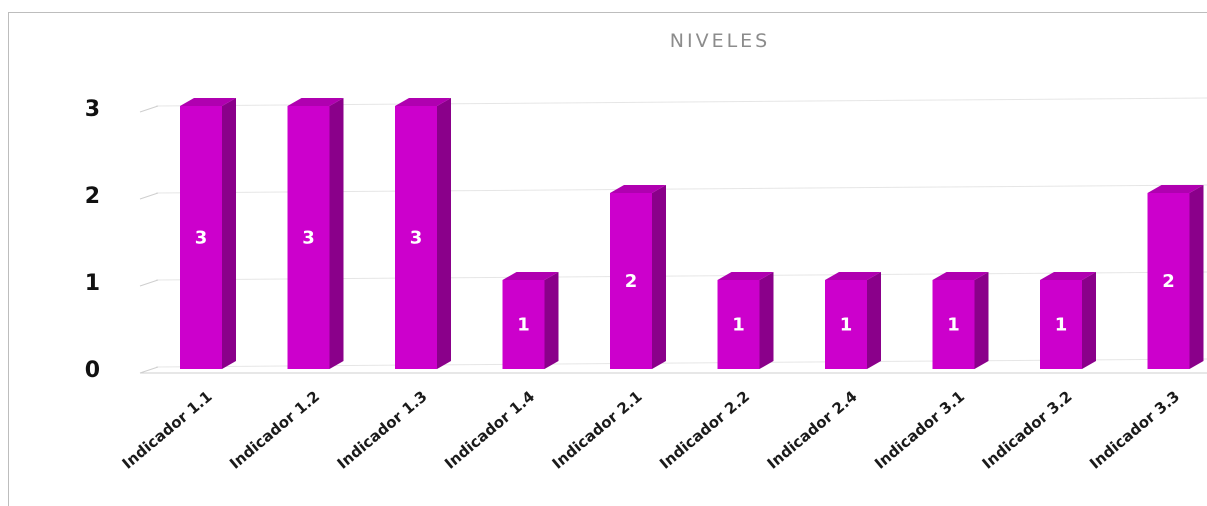 This screenshot has width=1207, height=506. I want to click on x-tick-label: Indicador 2.2, so click(704, 429).